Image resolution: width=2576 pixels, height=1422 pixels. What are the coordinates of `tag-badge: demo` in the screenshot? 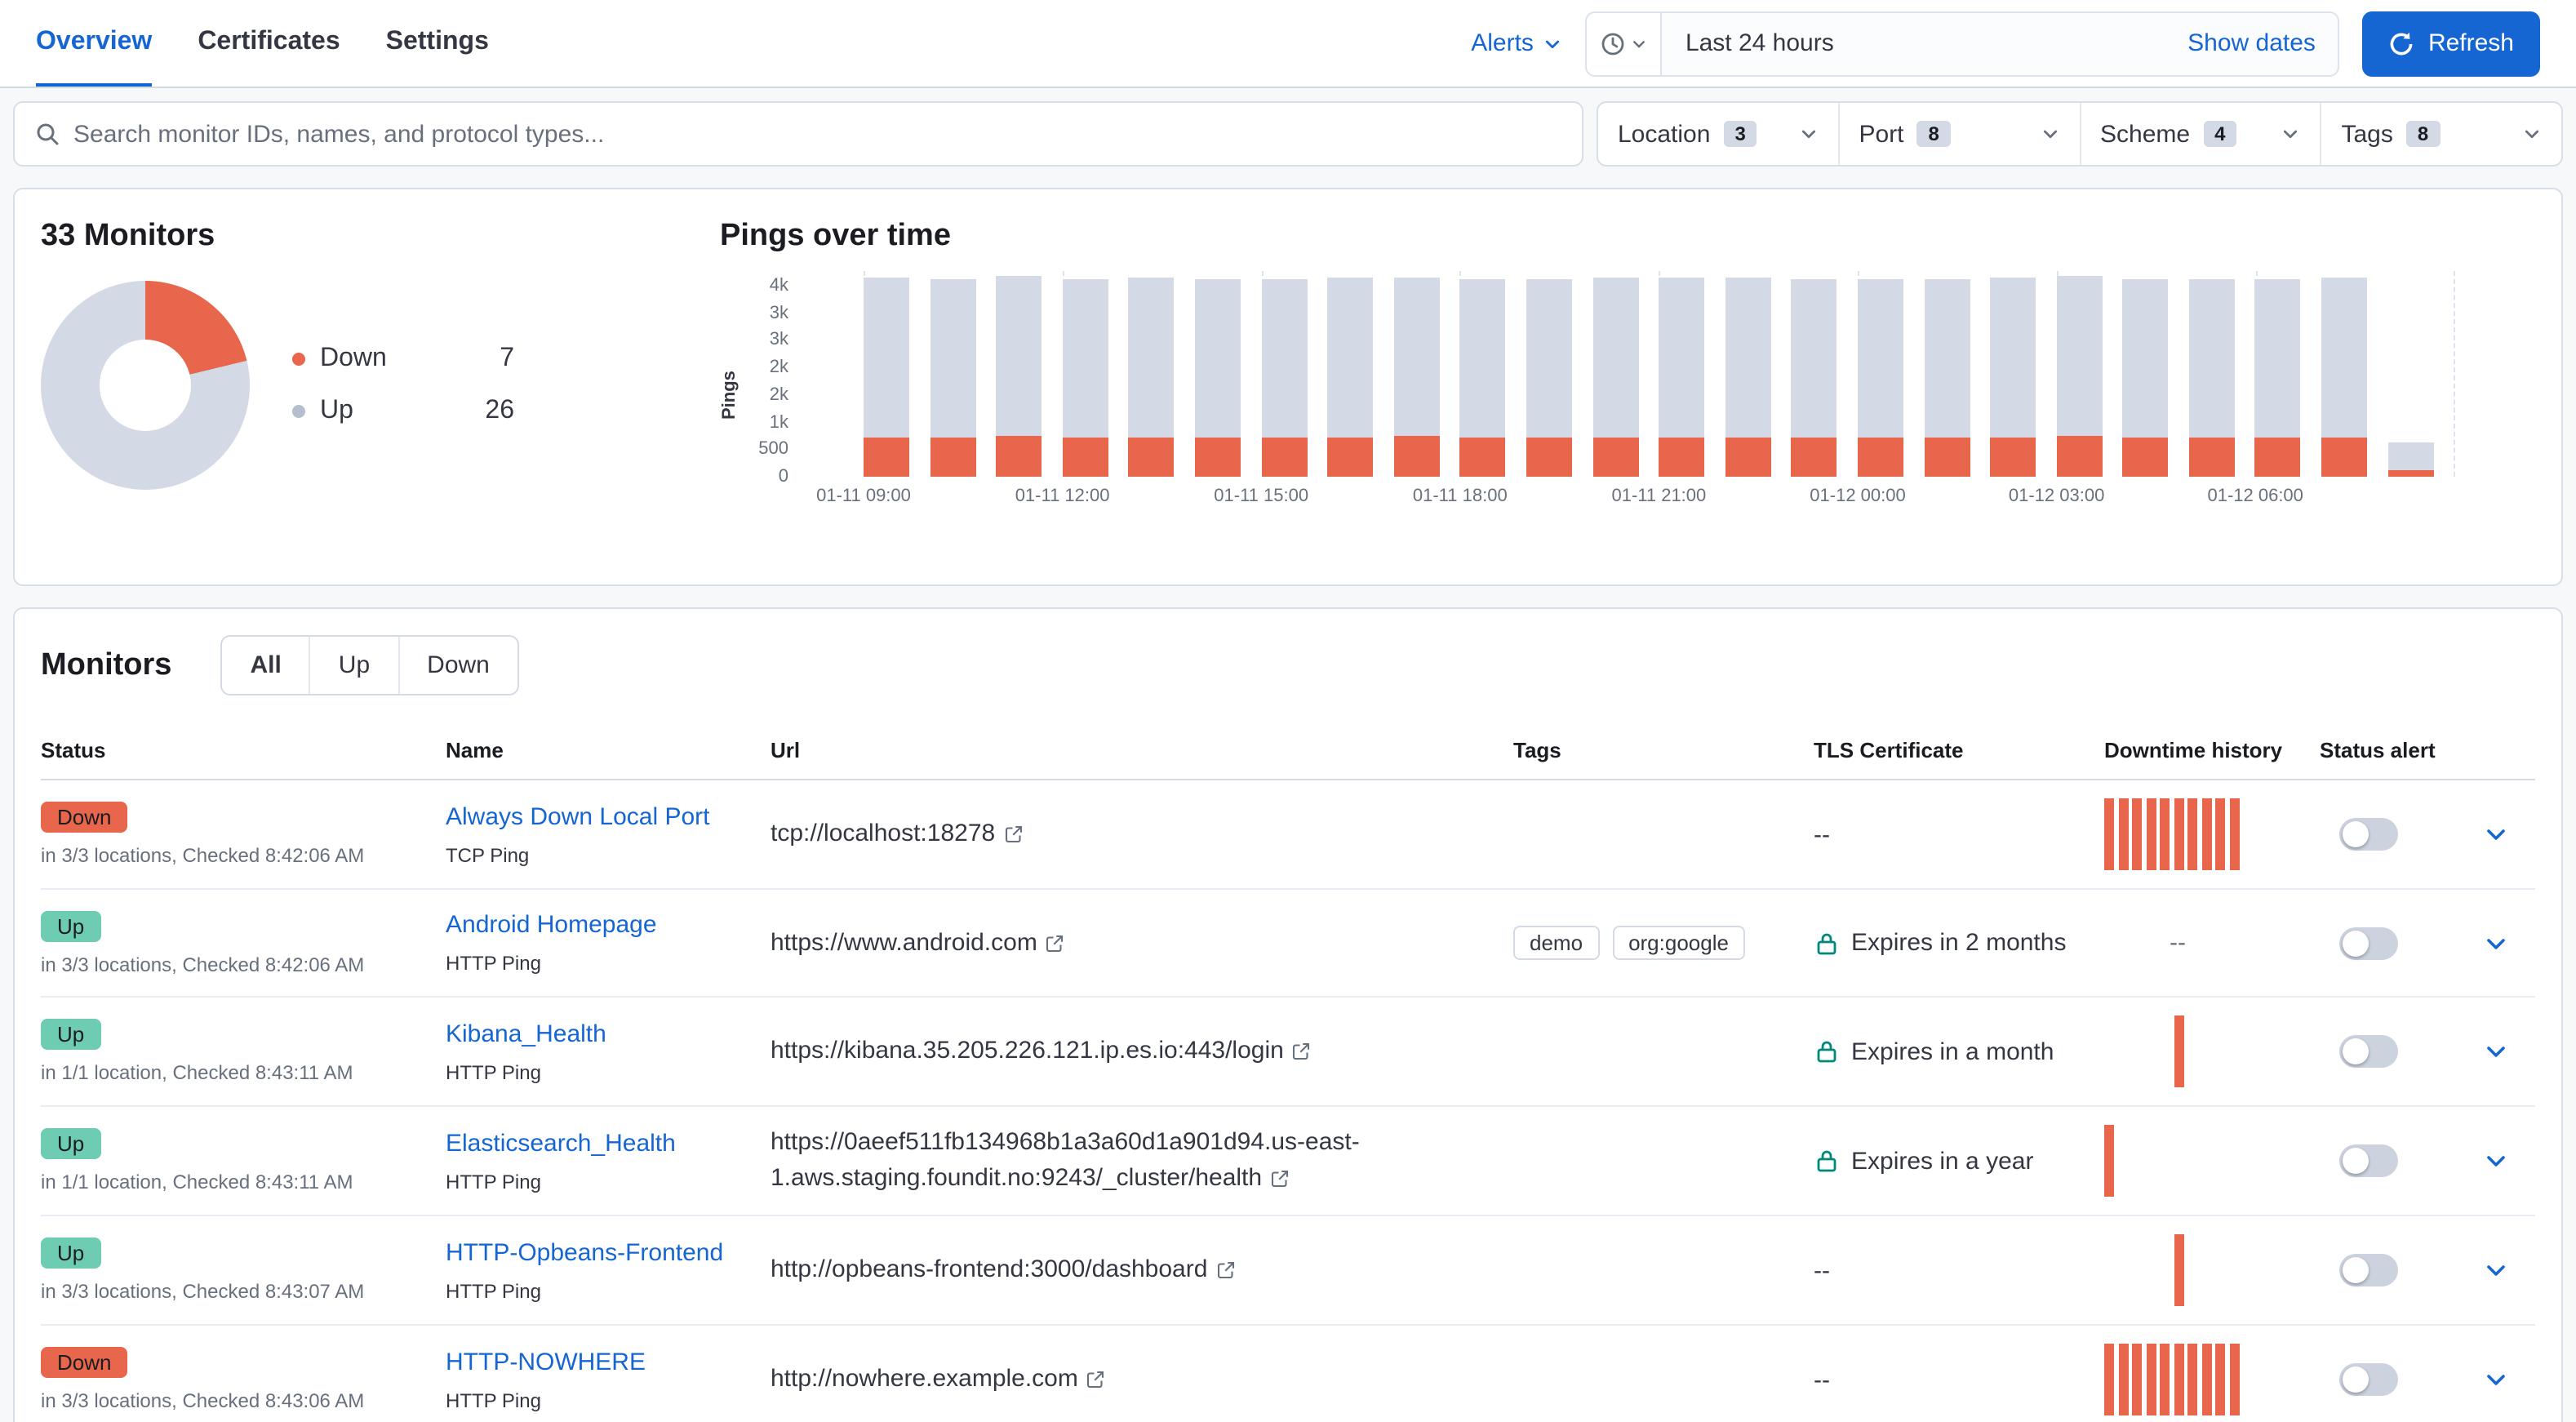 It's located at (1556, 943).